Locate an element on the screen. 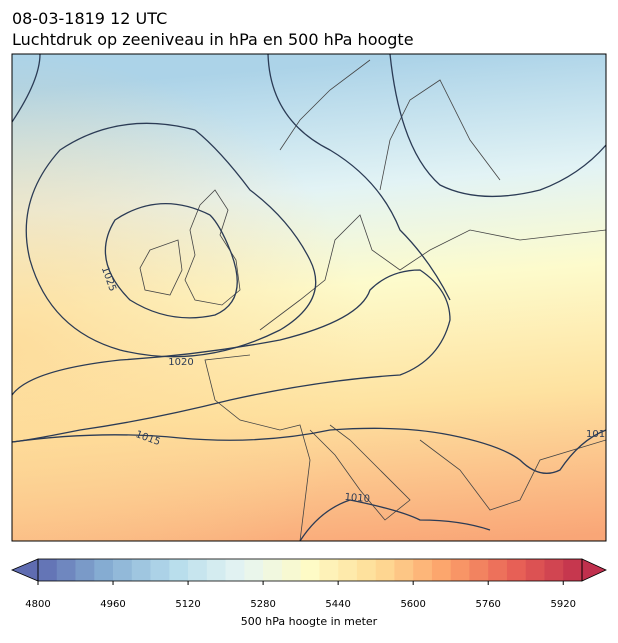  colorbar: 4800 4960 5120 5280 5440 5600 5760 5920 is located at coordinates (308, 584).